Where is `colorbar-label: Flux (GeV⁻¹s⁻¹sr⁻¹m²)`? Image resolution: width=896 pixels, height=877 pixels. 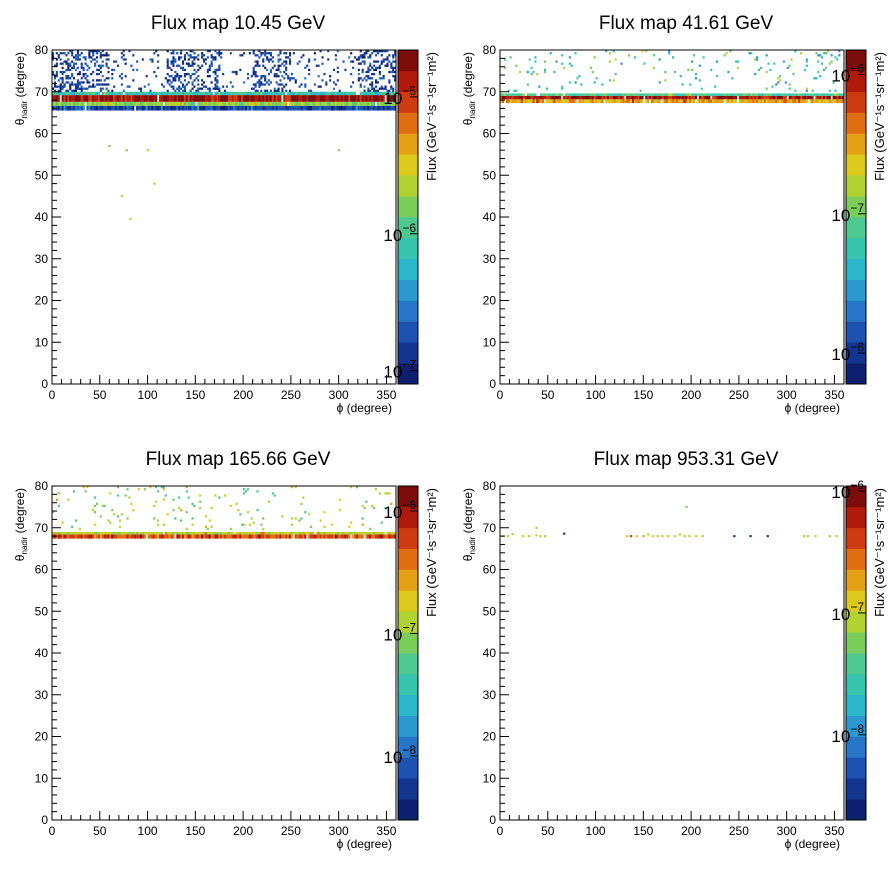 colorbar-label: Flux (GeV⁻¹s⁻¹sr⁻¹m²) is located at coordinates (431, 552).